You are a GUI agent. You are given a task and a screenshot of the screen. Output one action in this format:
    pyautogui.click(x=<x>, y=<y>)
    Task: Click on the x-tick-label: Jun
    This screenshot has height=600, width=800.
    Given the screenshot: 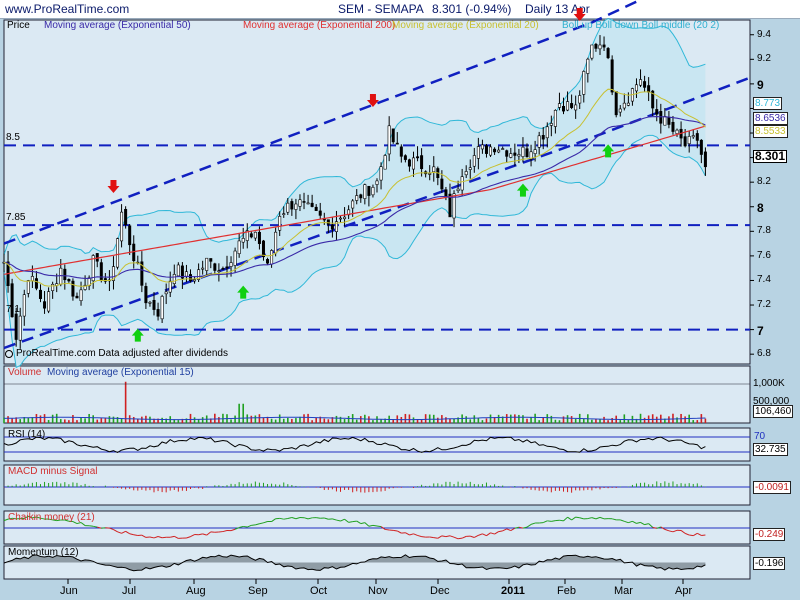 What is the action you would take?
    pyautogui.click(x=69, y=591)
    